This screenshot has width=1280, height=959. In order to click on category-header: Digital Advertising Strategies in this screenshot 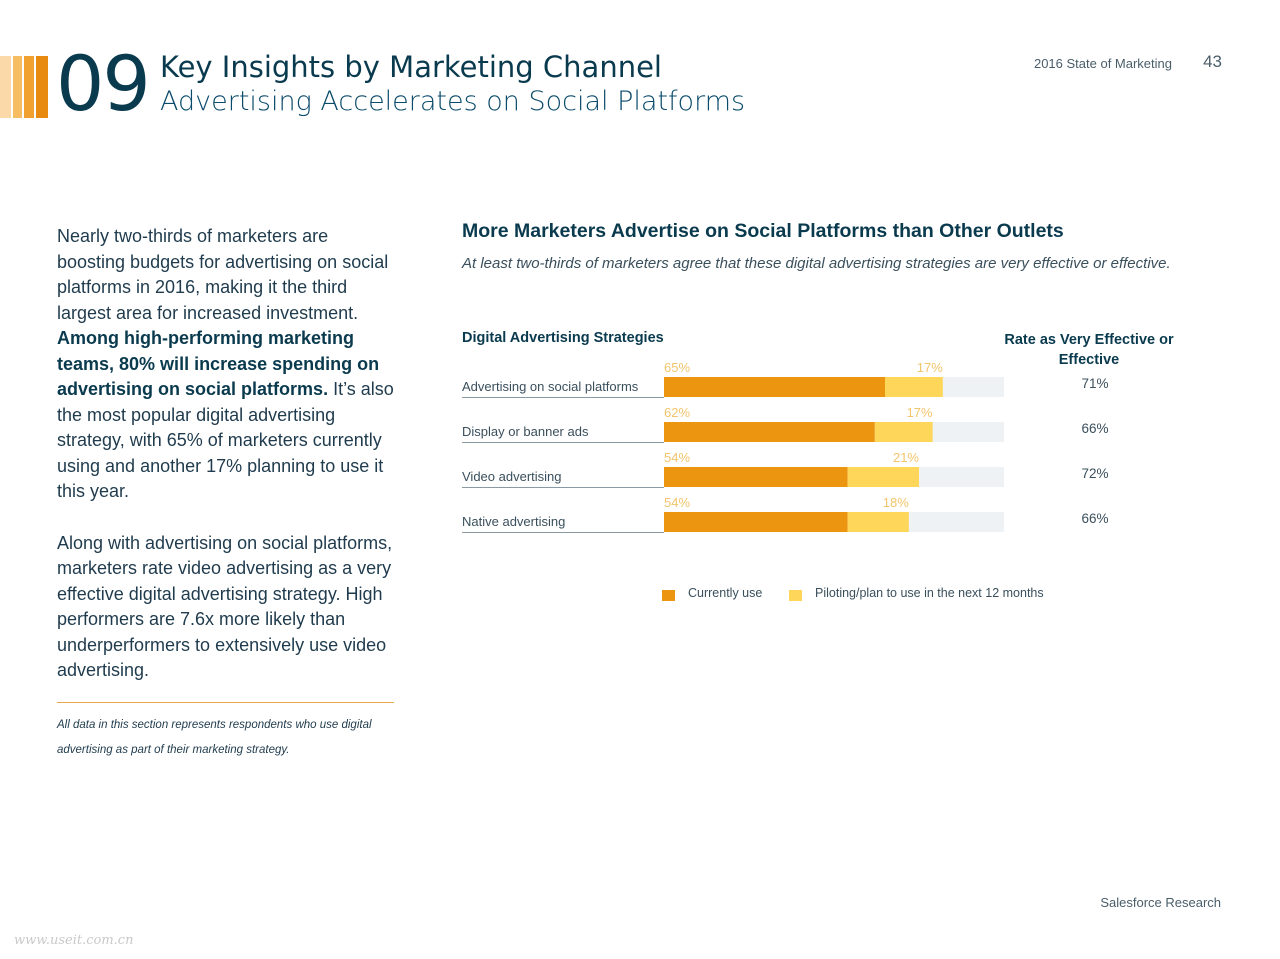, I will do `click(563, 338)`.